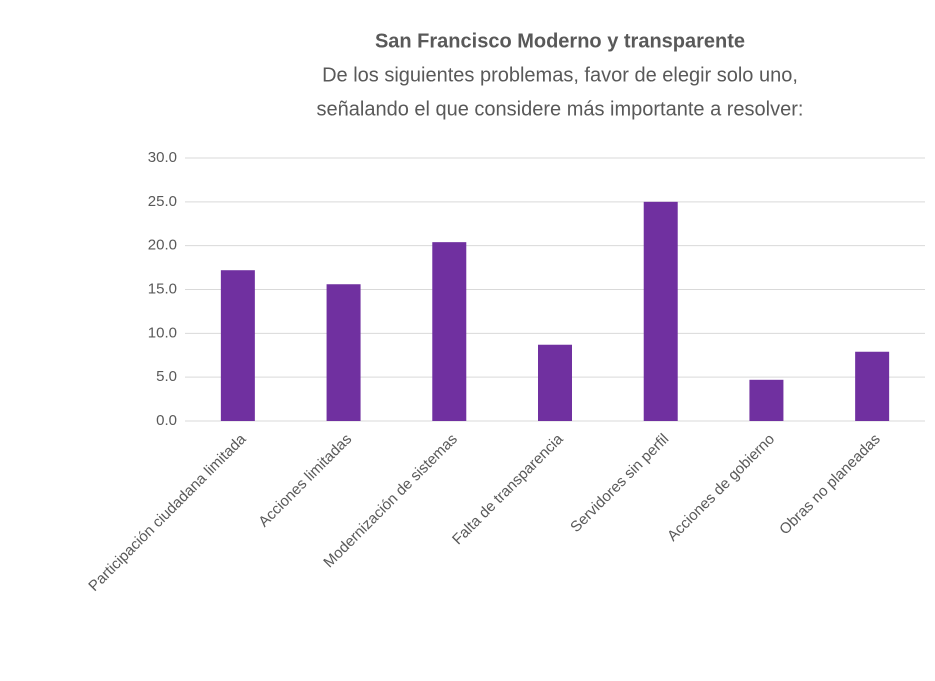  Describe the element at coordinates (560, 41) in the screenshot. I see `chart-title: San Francisco Moderno y transparente` at that location.